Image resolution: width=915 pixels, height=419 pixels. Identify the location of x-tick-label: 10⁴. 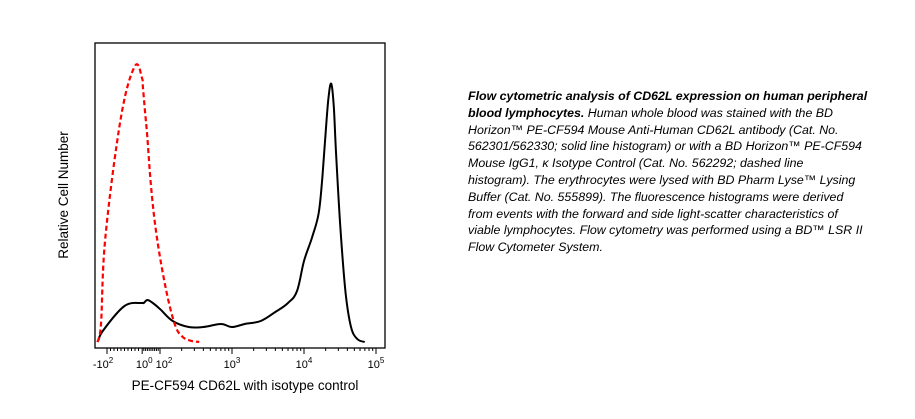
(304, 363).